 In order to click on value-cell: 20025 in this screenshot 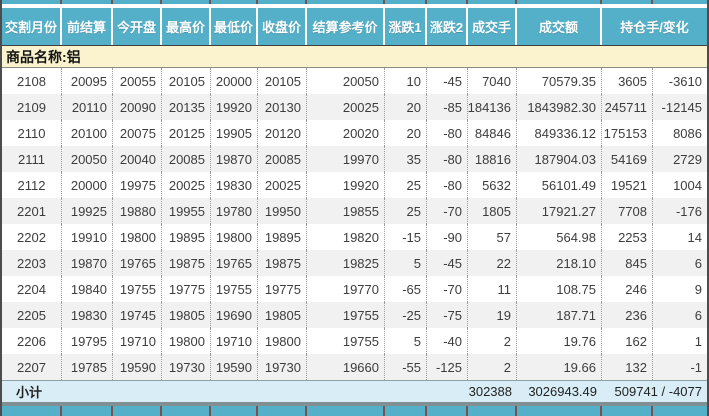, I will do `click(346, 107)`.